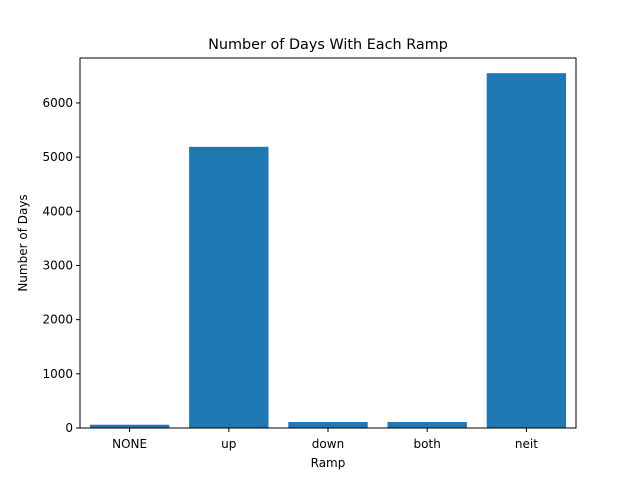 Image resolution: width=640 pixels, height=480 pixels. Describe the element at coordinates (228, 444) in the screenshot. I see `x-tick-label: up` at that location.